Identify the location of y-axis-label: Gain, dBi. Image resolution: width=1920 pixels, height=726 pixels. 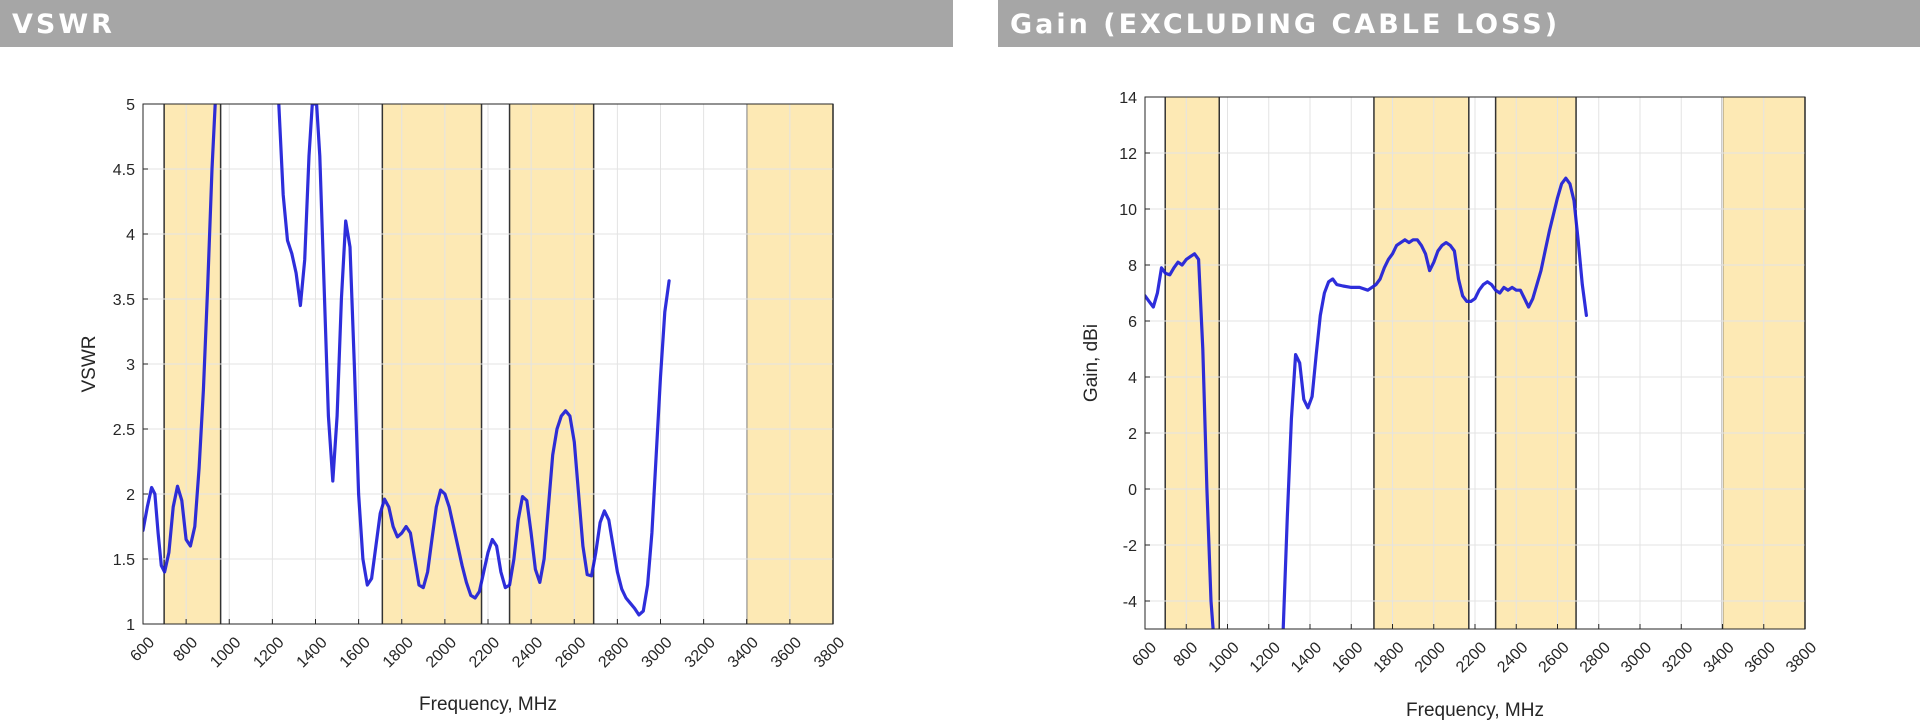
(1091, 363).